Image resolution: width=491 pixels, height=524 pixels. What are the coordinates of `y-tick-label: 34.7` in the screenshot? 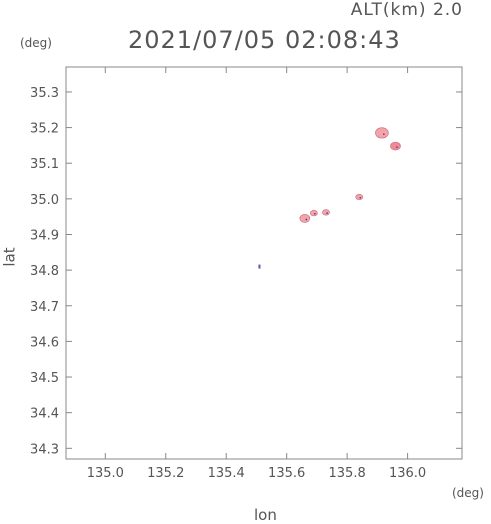 It's located at (44, 307).